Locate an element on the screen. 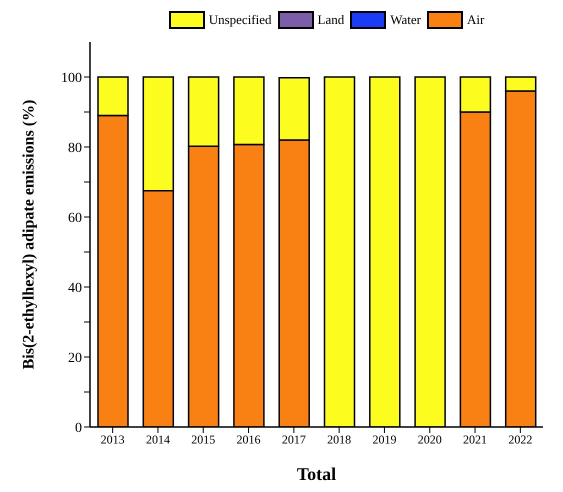 This screenshot has width=563, height=492. y-tick-label: 100 is located at coordinates (71, 78).